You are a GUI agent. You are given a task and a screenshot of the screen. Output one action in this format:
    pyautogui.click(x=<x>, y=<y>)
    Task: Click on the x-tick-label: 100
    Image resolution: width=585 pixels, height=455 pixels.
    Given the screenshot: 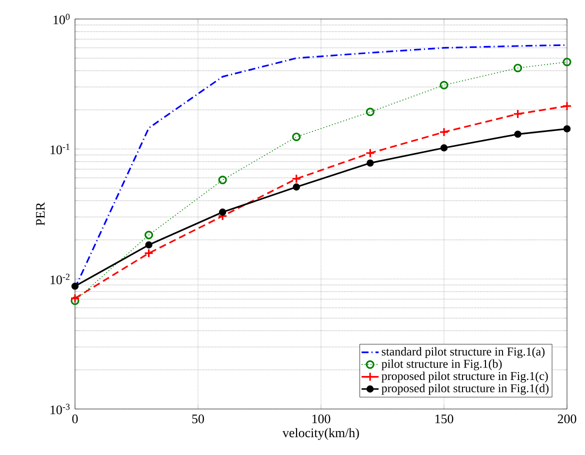 What is the action you would take?
    pyautogui.click(x=321, y=419)
    